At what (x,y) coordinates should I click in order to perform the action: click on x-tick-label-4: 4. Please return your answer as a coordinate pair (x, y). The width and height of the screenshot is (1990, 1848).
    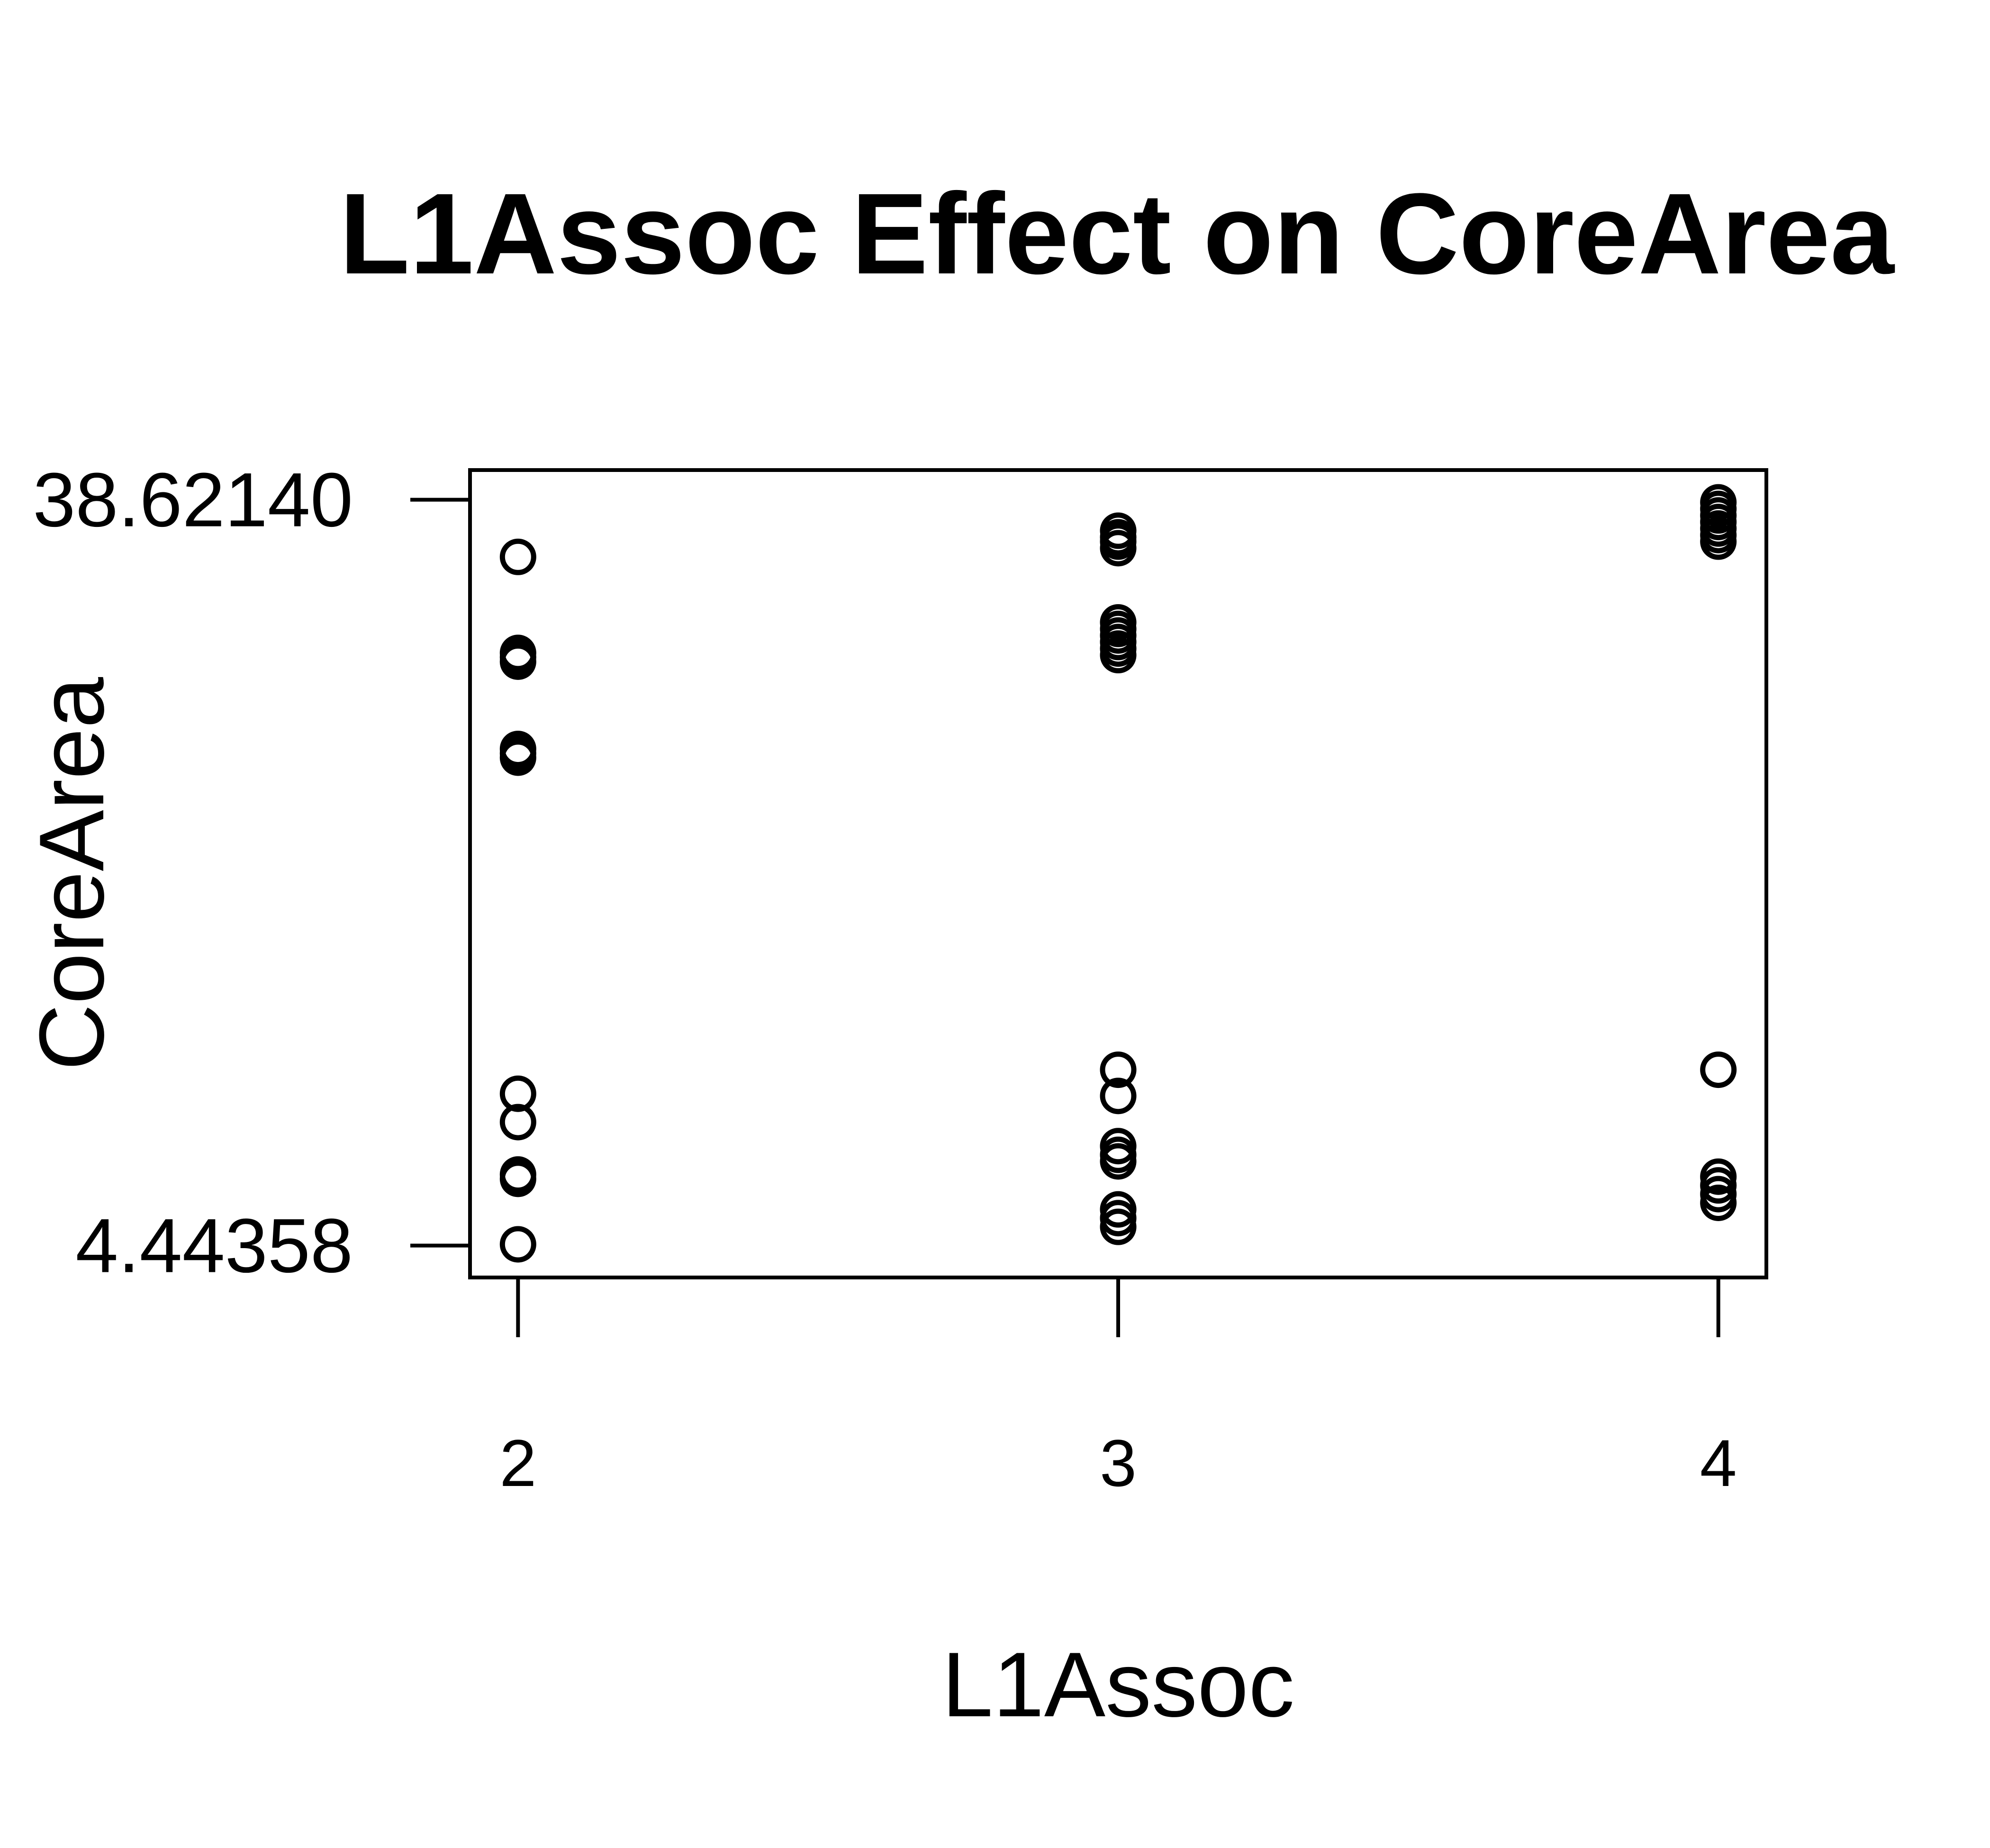
    Looking at the image, I should click on (1718, 1463).